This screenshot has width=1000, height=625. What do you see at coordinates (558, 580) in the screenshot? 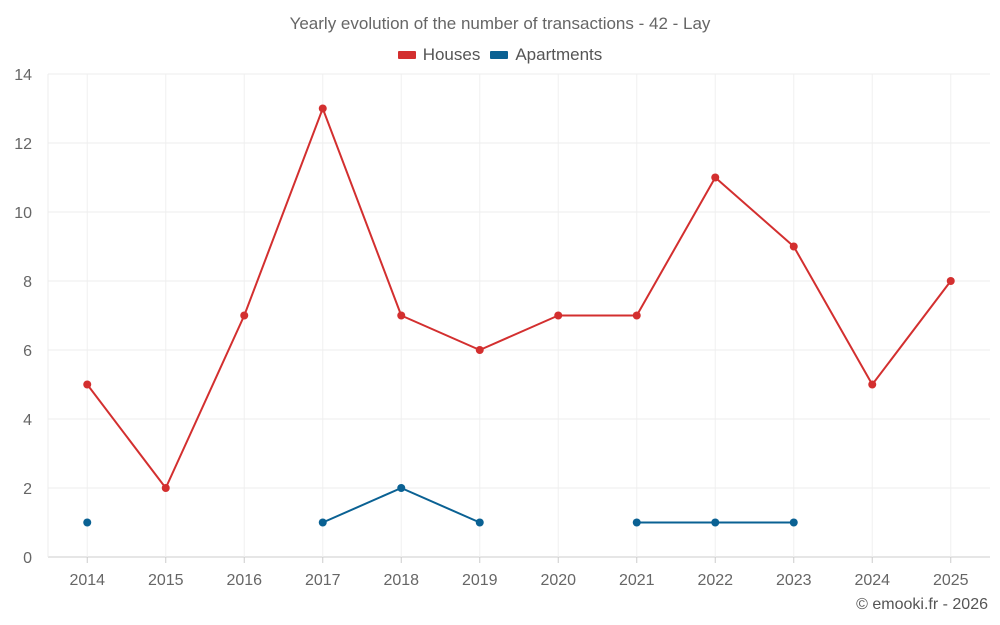
I see `x-tick-label: 2020` at bounding box center [558, 580].